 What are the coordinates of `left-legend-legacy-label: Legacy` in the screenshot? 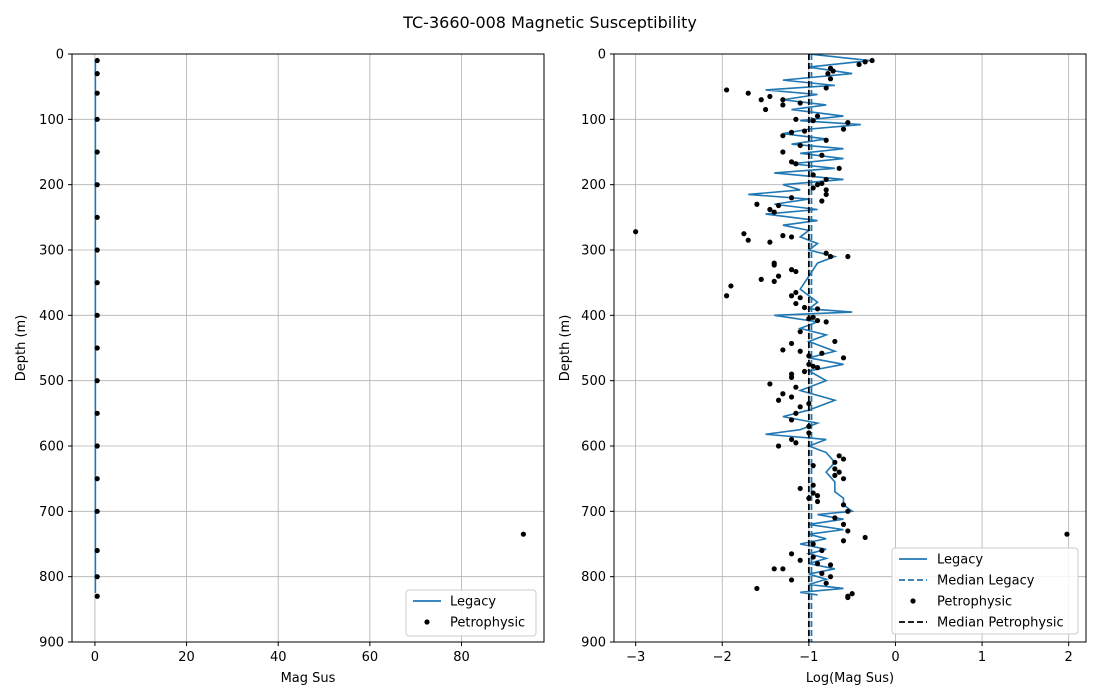 It's located at (473, 602).